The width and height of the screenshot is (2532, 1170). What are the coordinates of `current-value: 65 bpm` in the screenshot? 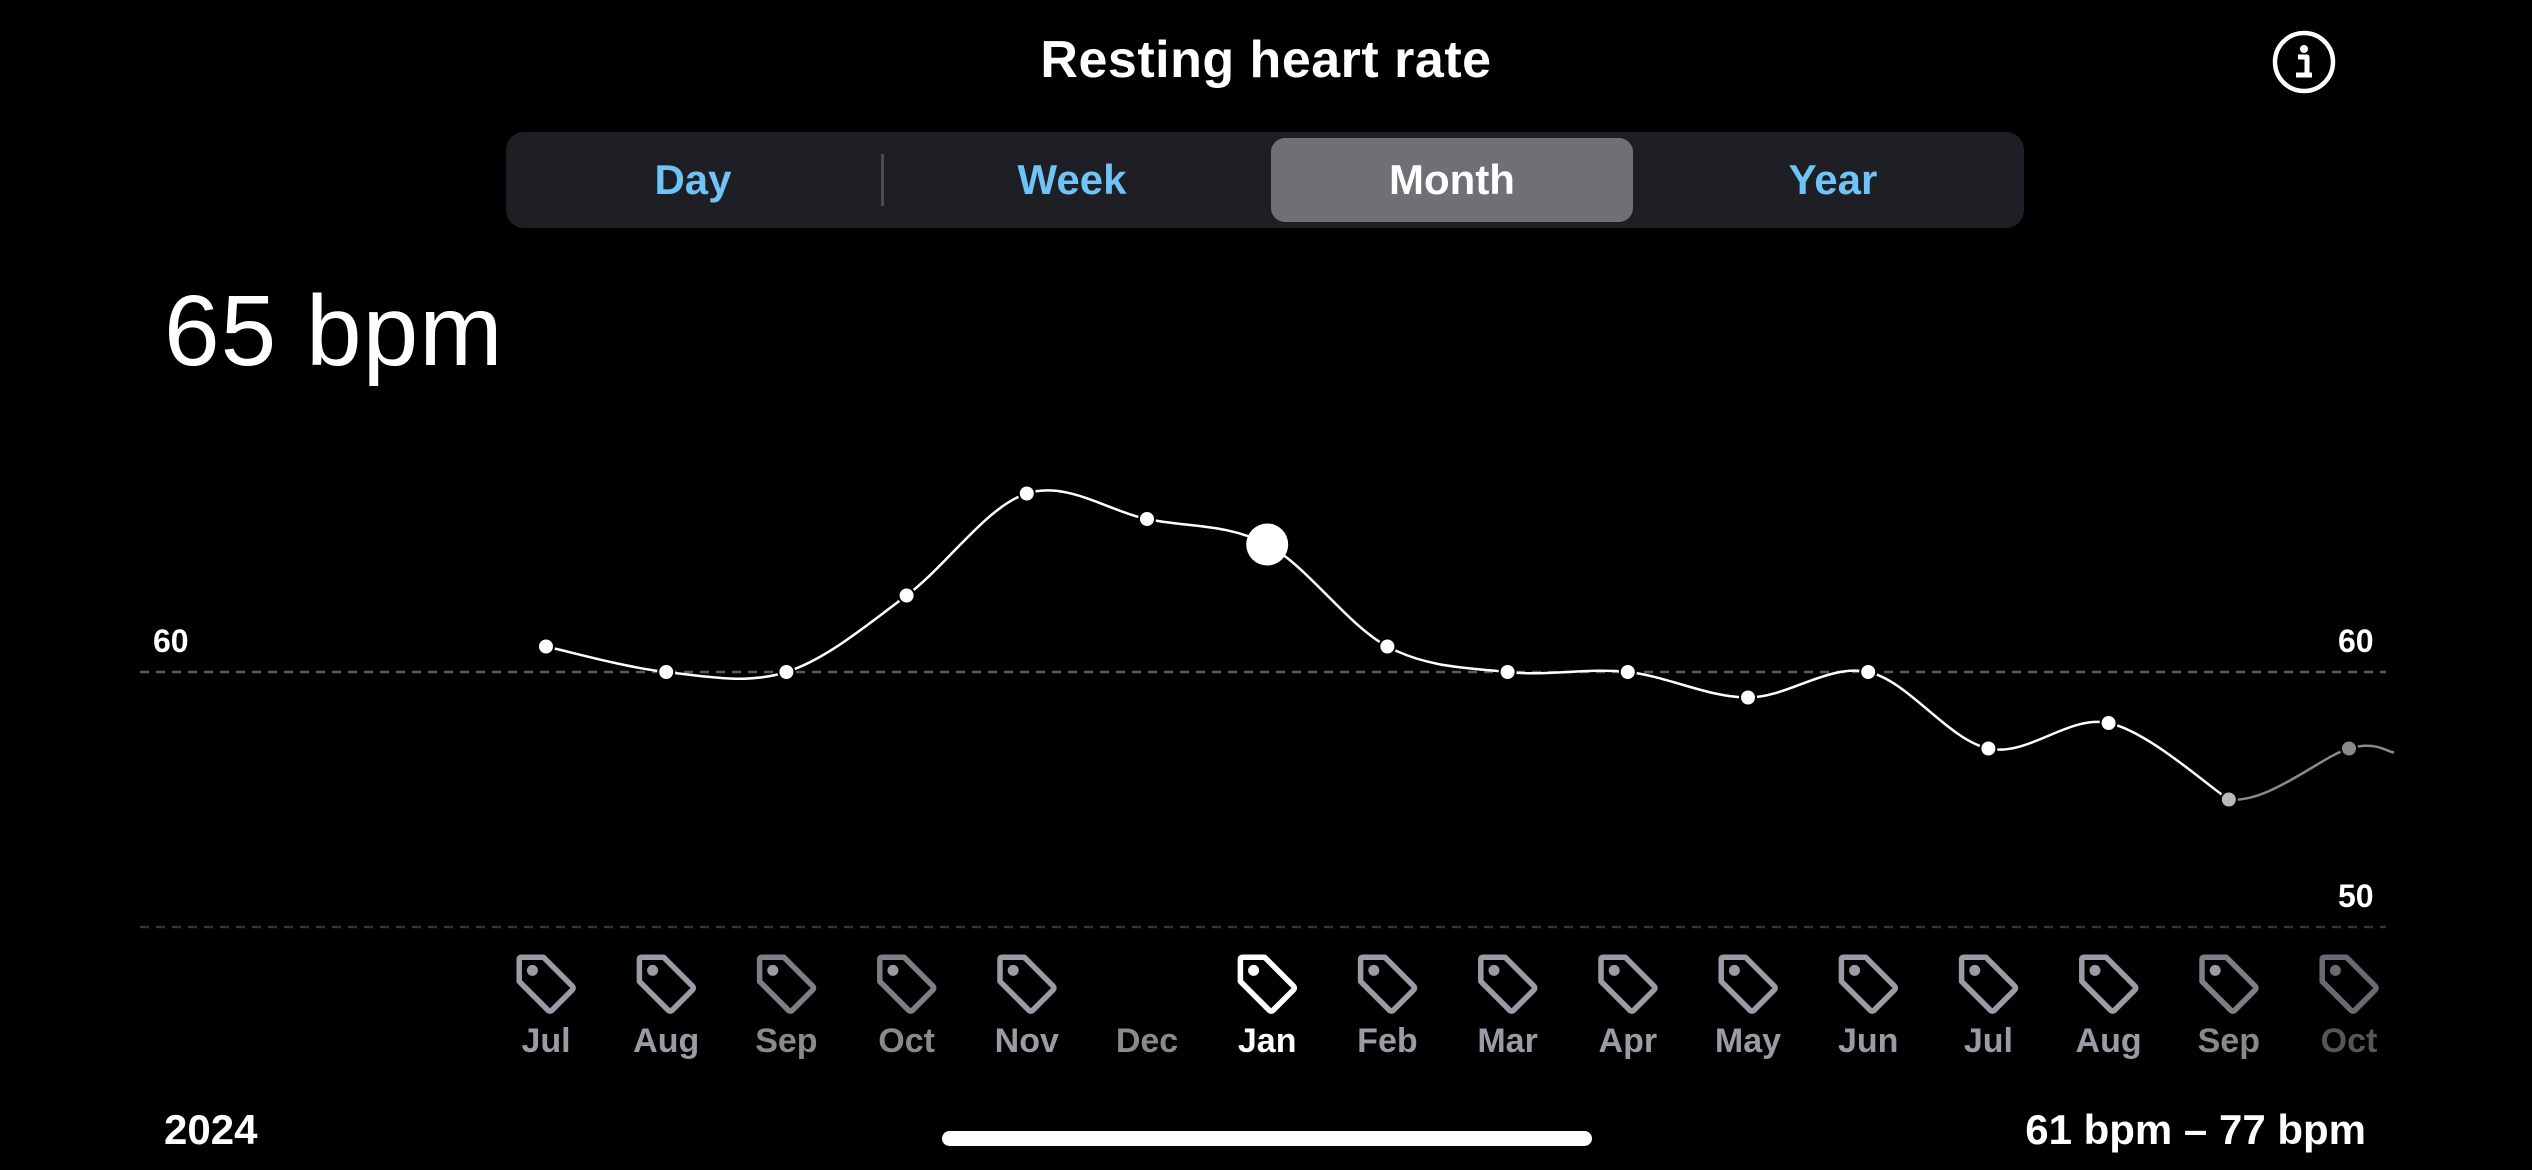 It's located at (334, 331).